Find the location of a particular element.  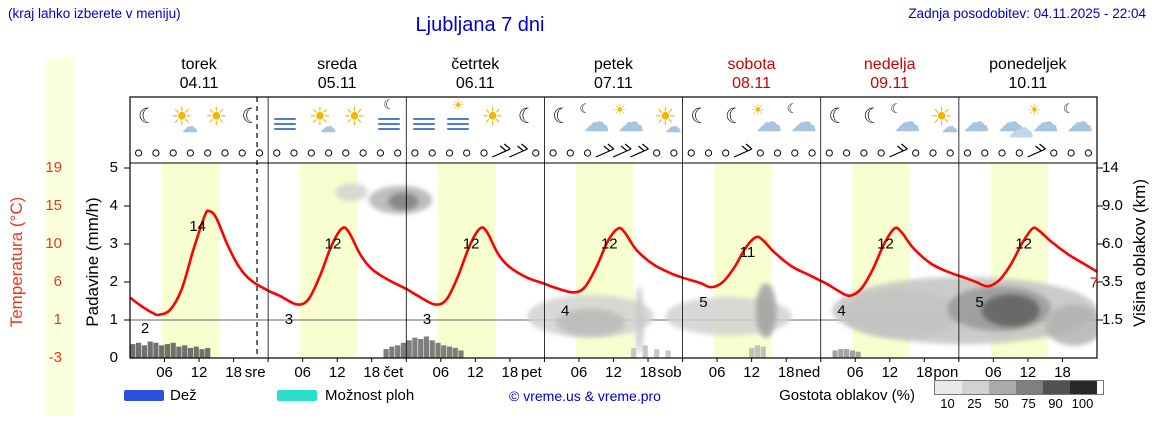

height-tick-label: 1.5 is located at coordinates (1112, 319).